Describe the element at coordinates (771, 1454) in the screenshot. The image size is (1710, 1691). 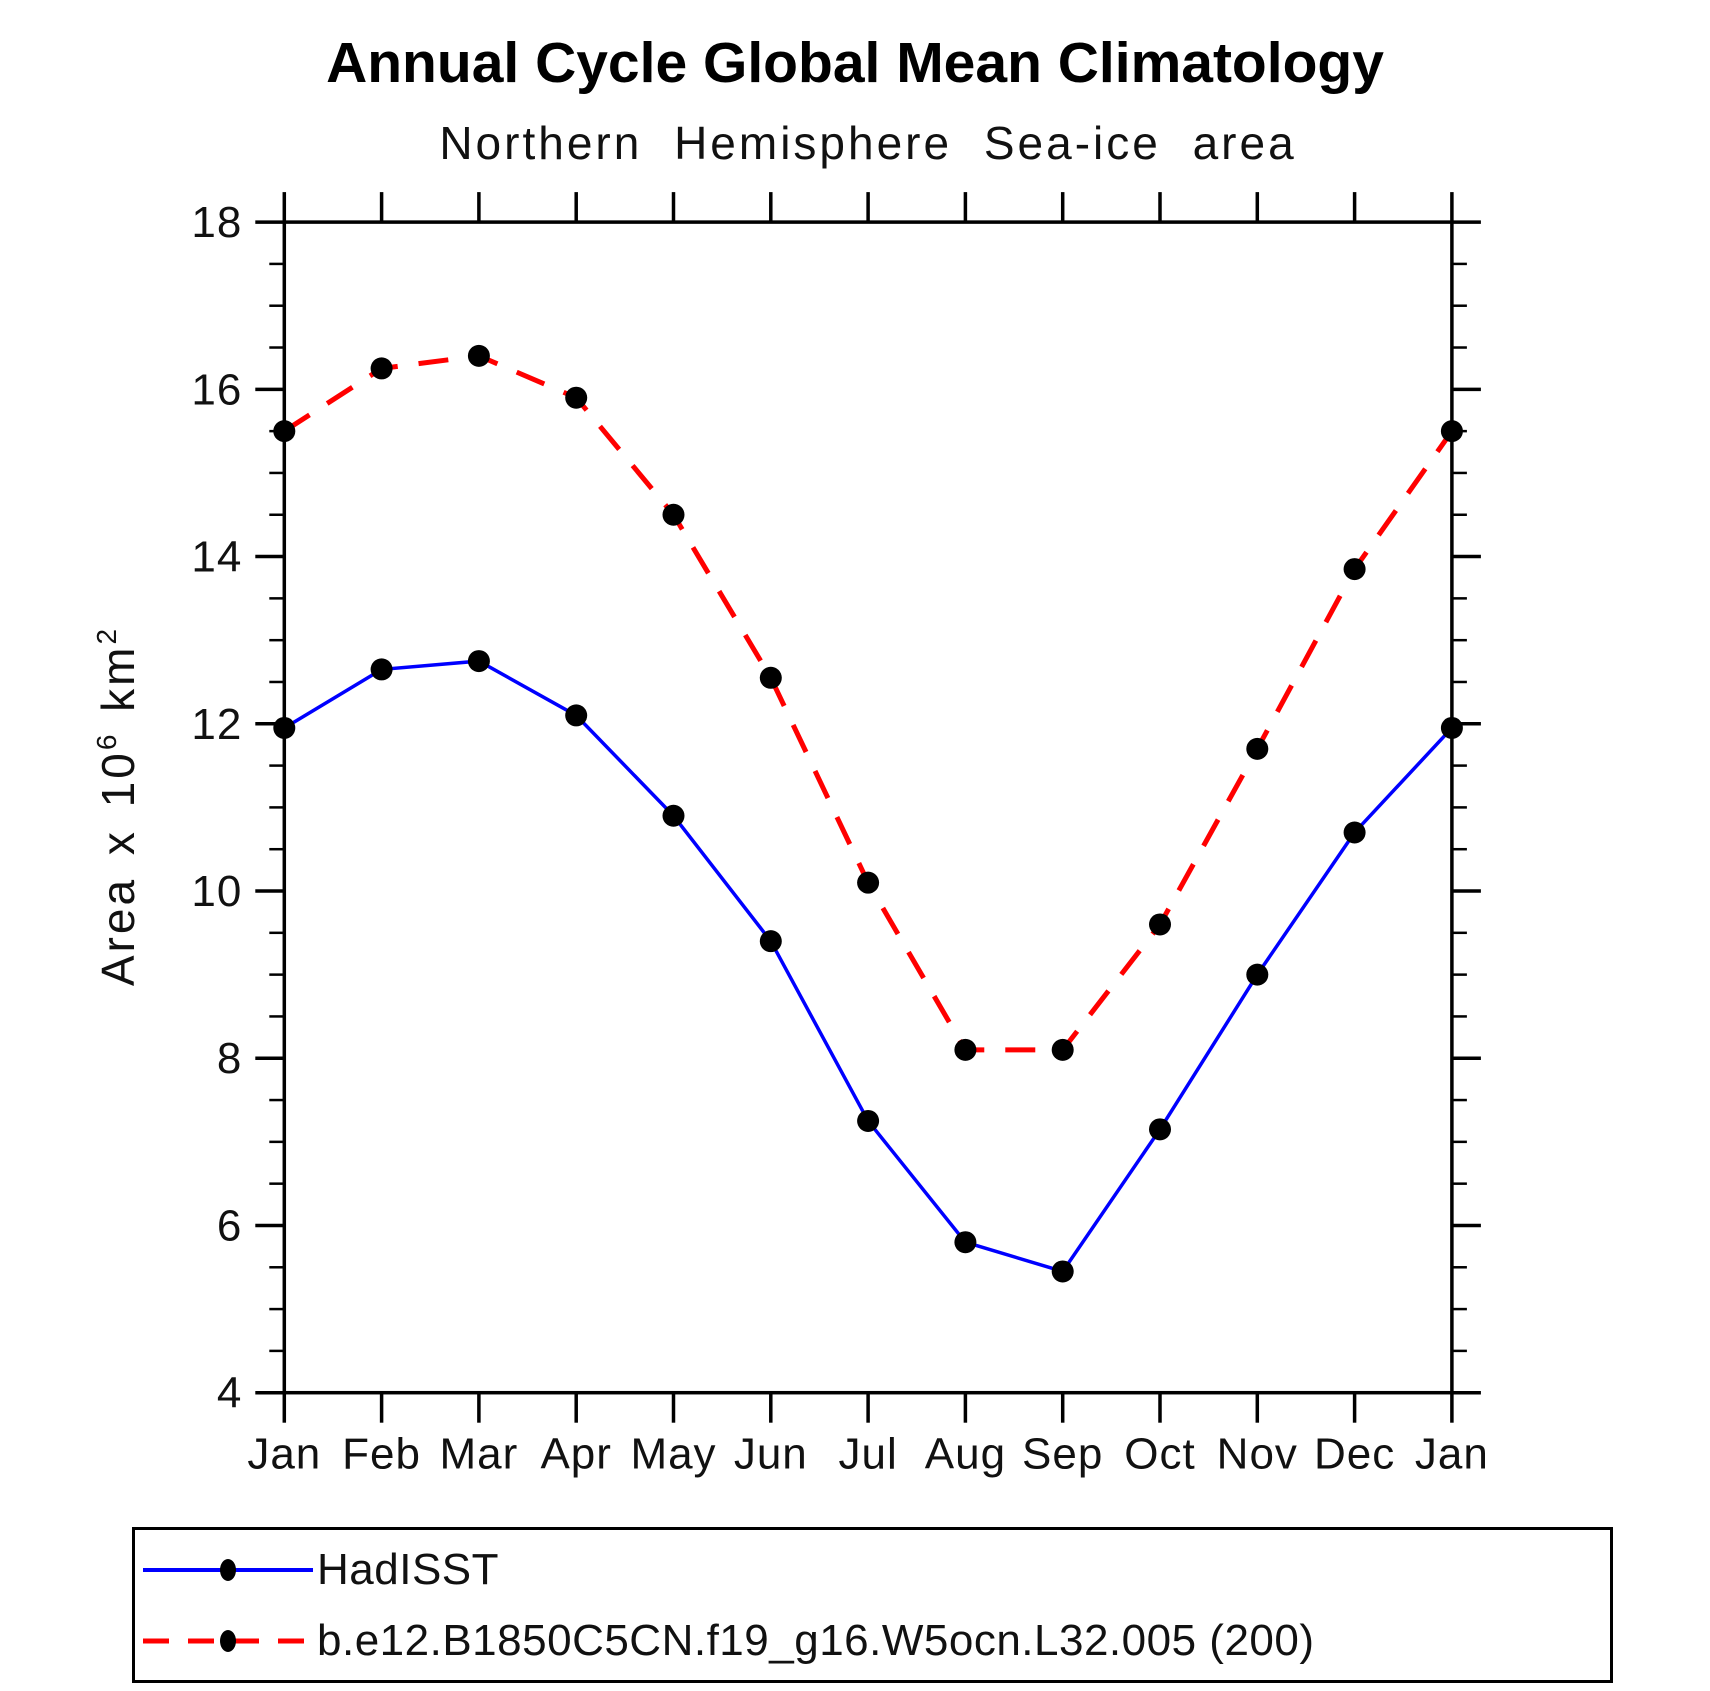
I see `x-tick-label: Jun` at that location.